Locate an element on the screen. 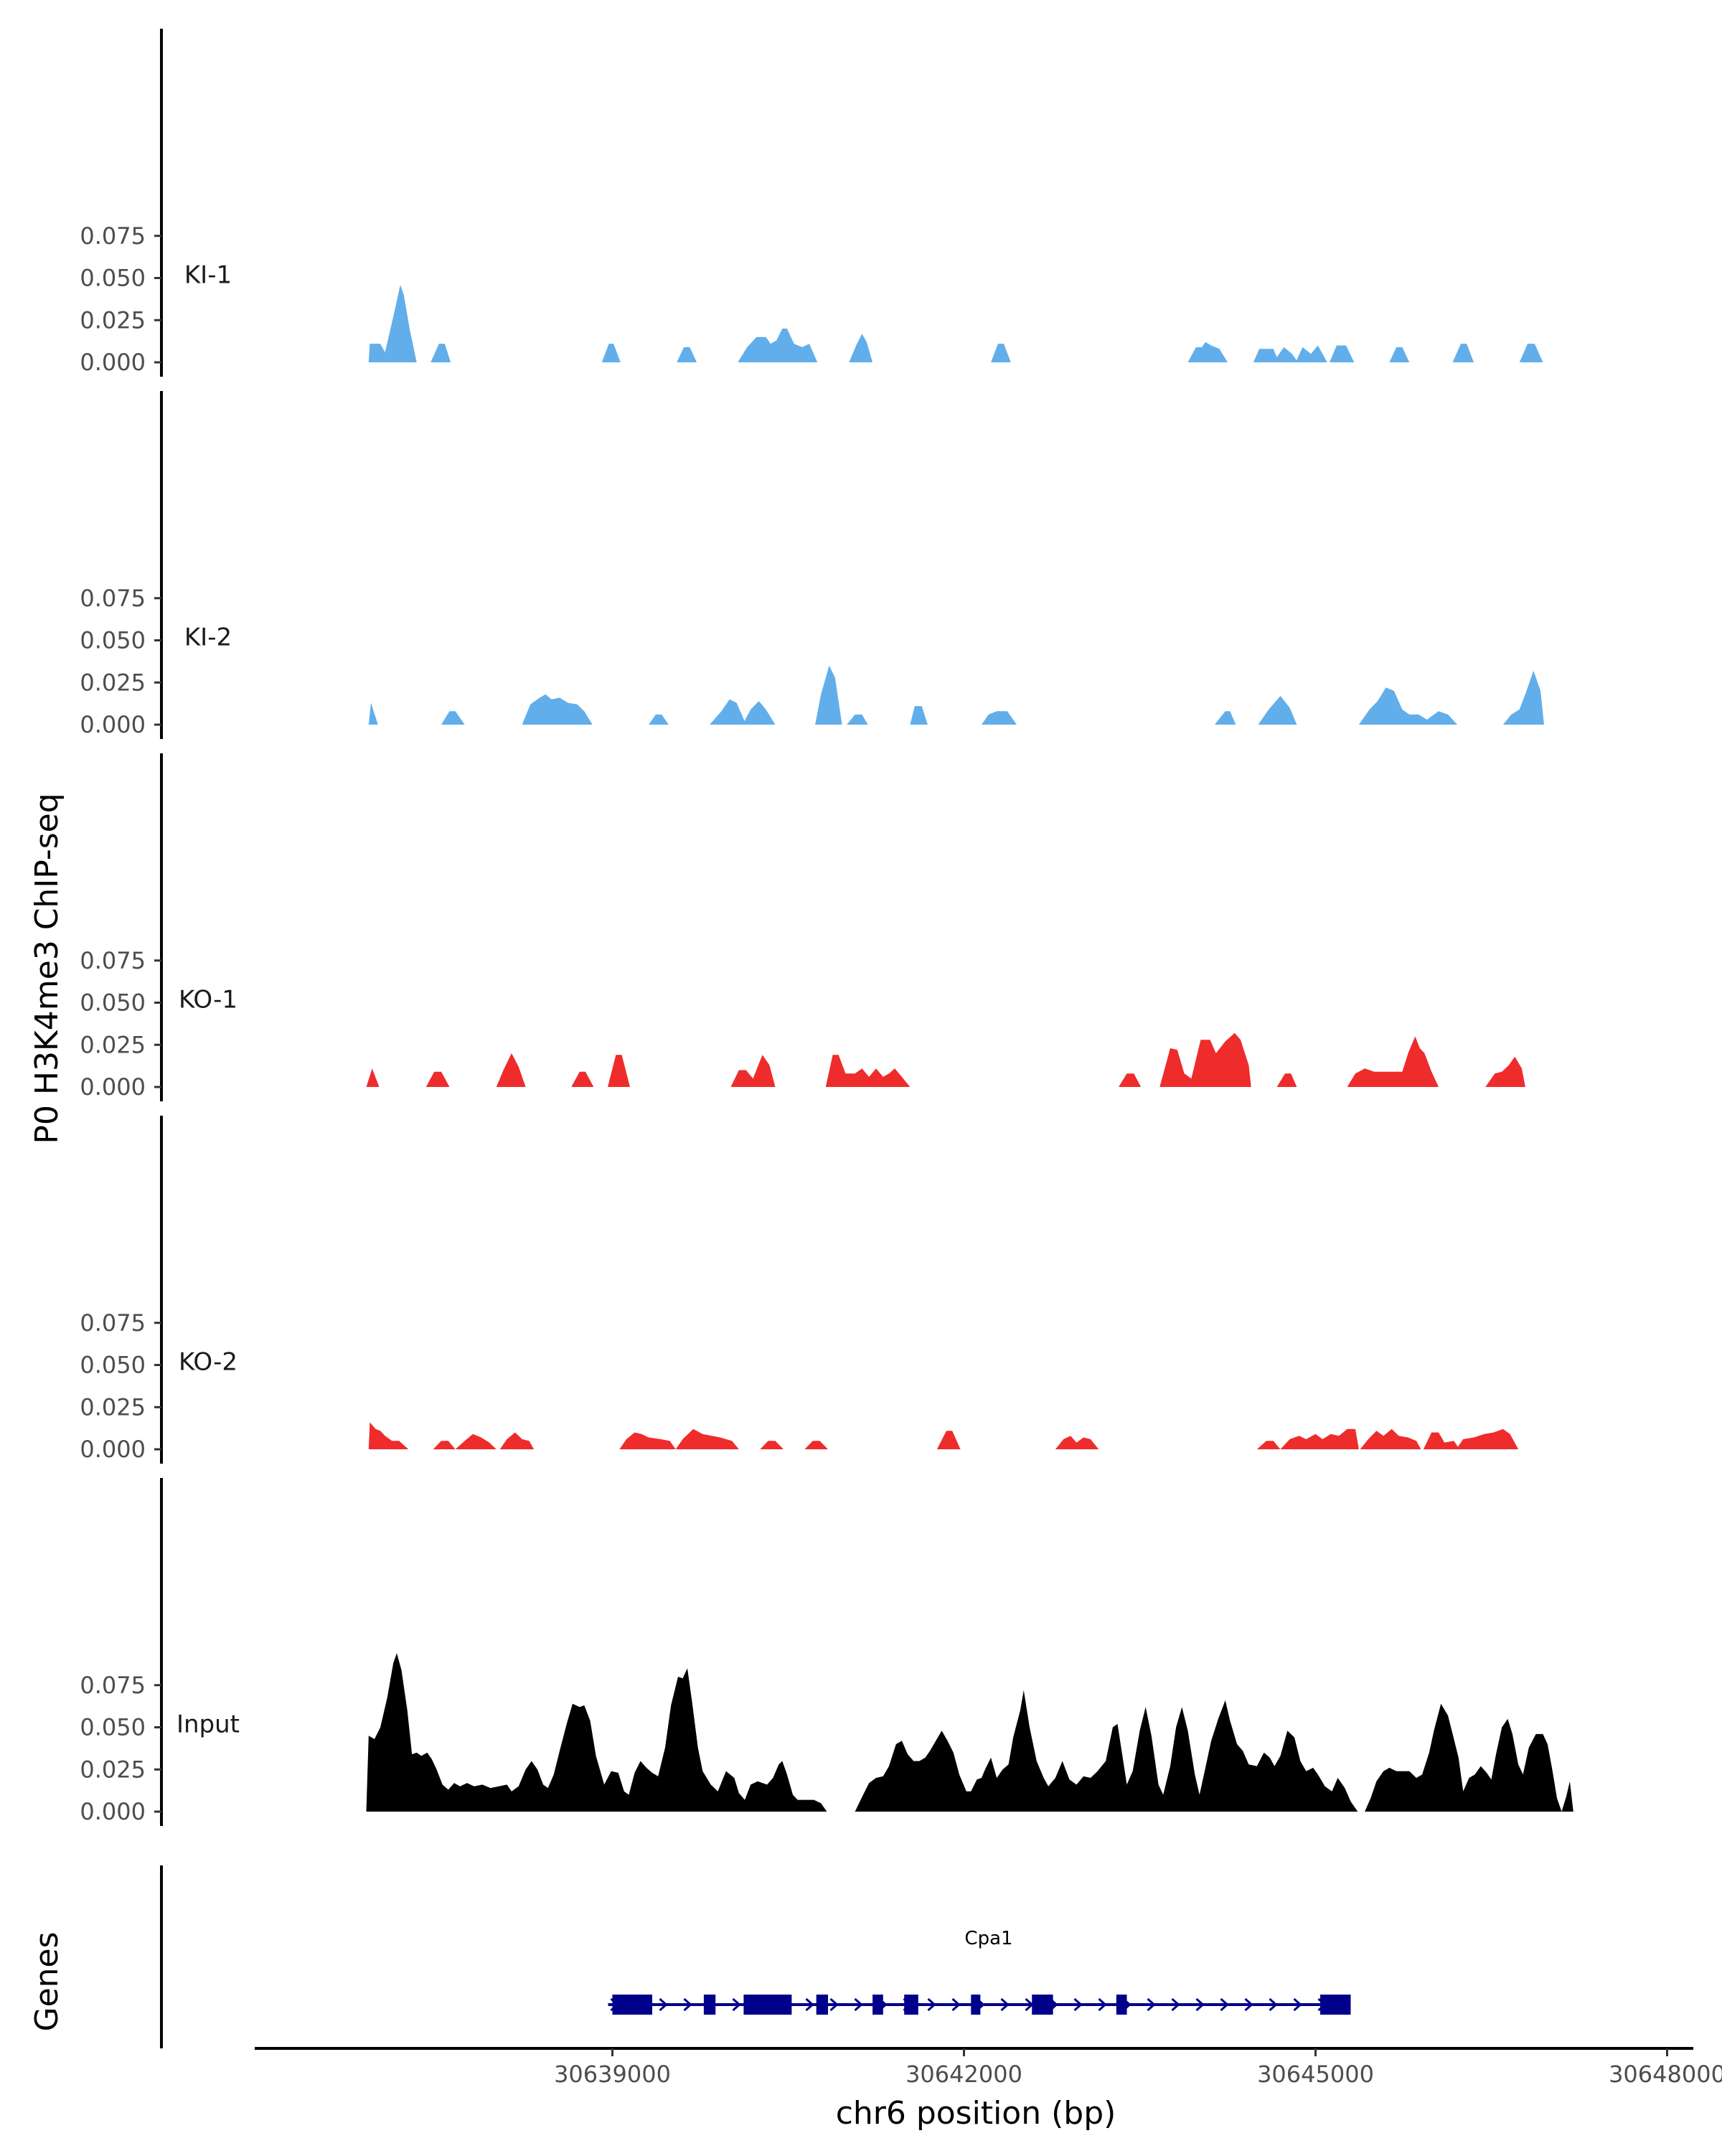 The width and height of the screenshot is (1722, 2156). x-axis-title: chr6 position (bp) is located at coordinates (976, 2113).